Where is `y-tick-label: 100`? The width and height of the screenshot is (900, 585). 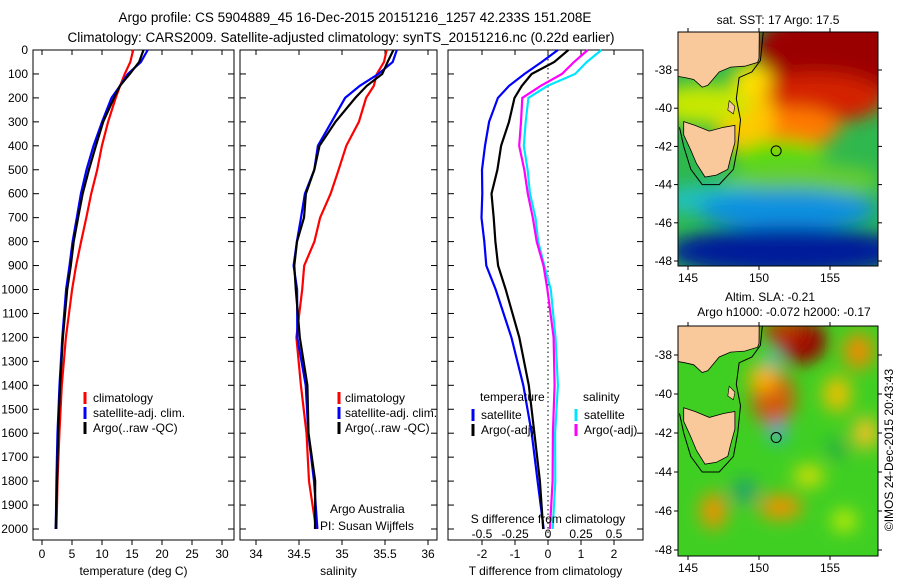 y-tick-label: 100 is located at coordinates (18, 74).